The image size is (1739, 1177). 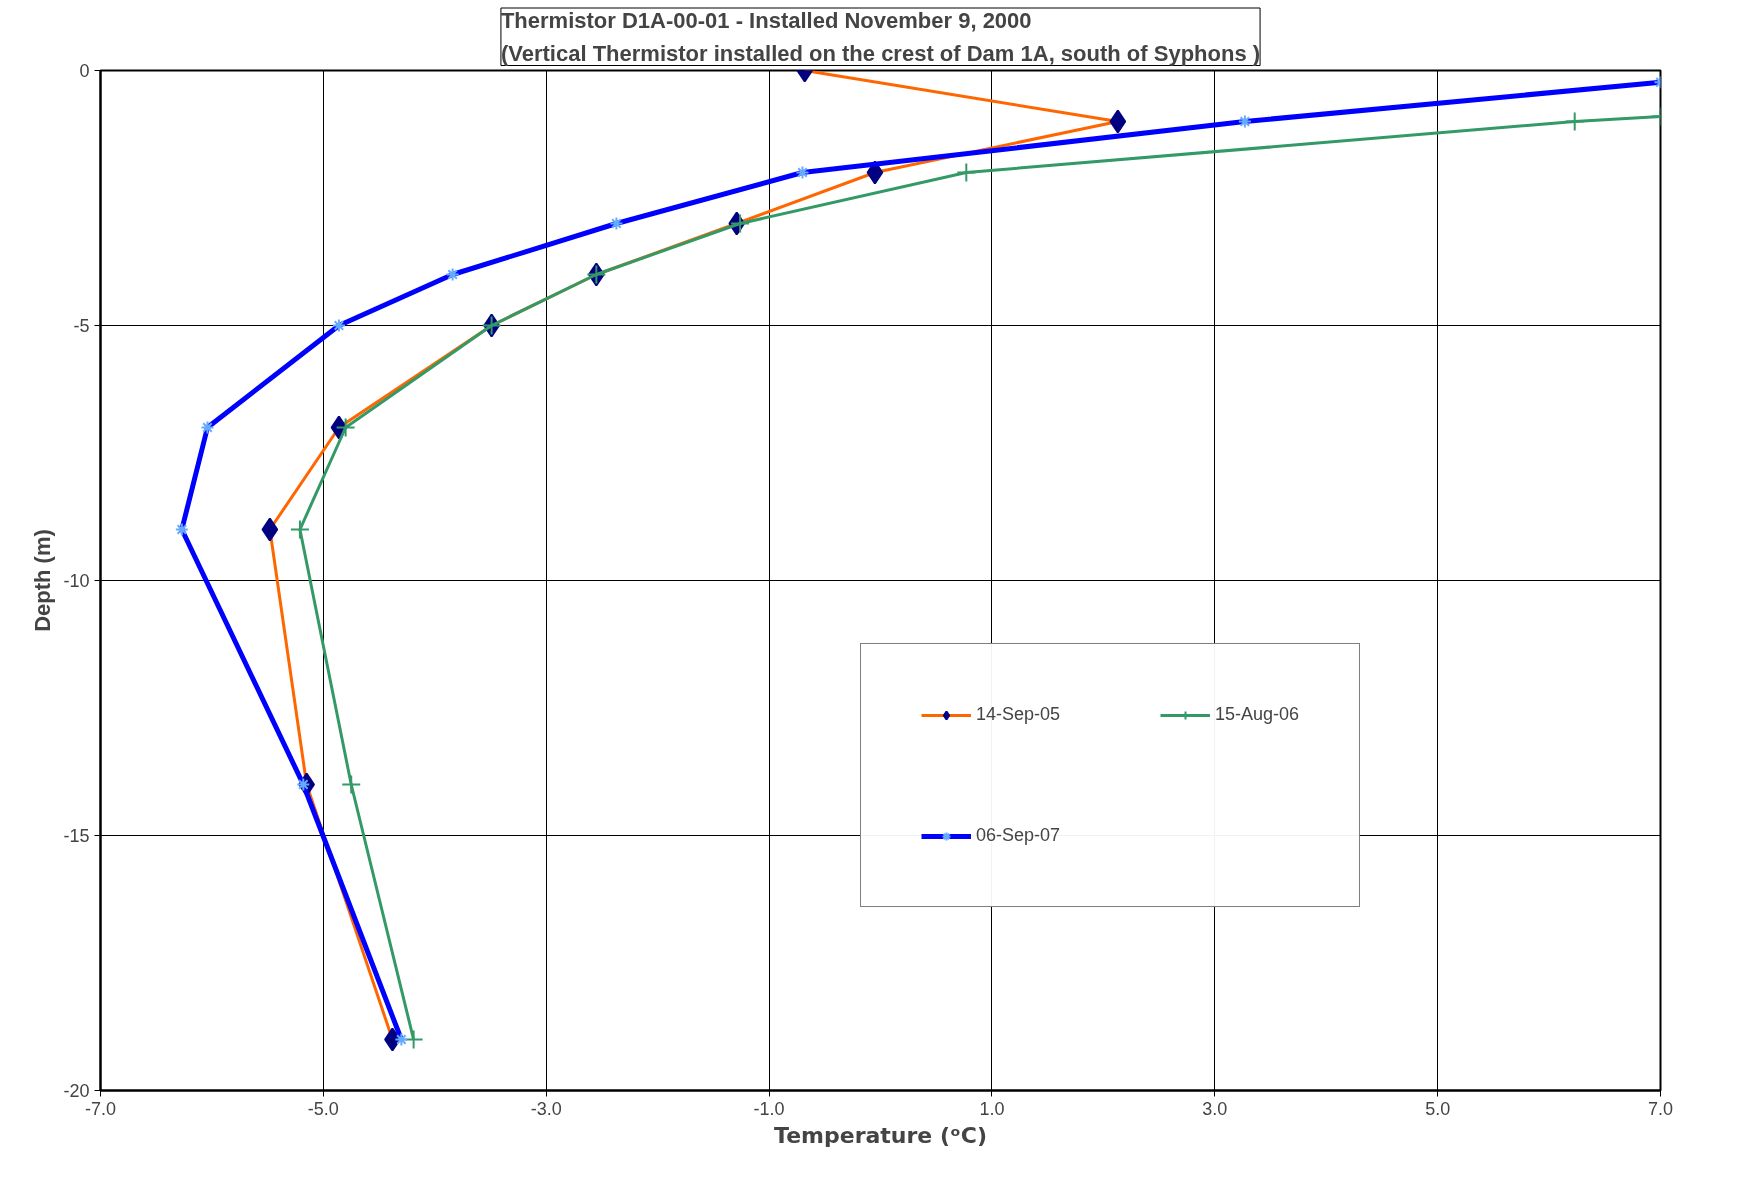 I want to click on x-tick-label: 3.0, so click(x=1215, y=1108).